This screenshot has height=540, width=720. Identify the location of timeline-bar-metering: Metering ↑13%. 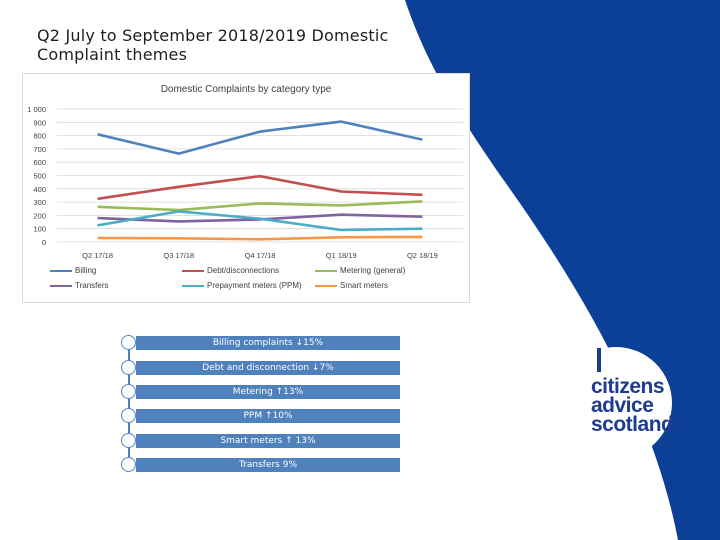
(268, 392).